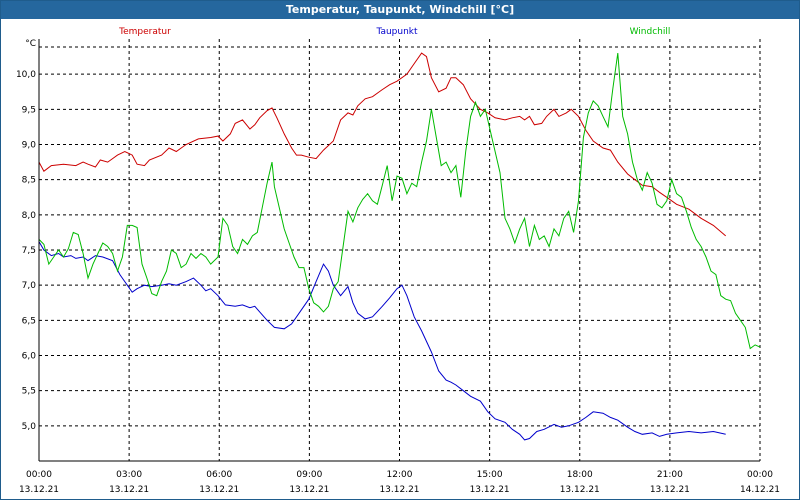  What do you see at coordinates (760, 490) in the screenshot?
I see `x-tick-date: 14.12.21` at bounding box center [760, 490].